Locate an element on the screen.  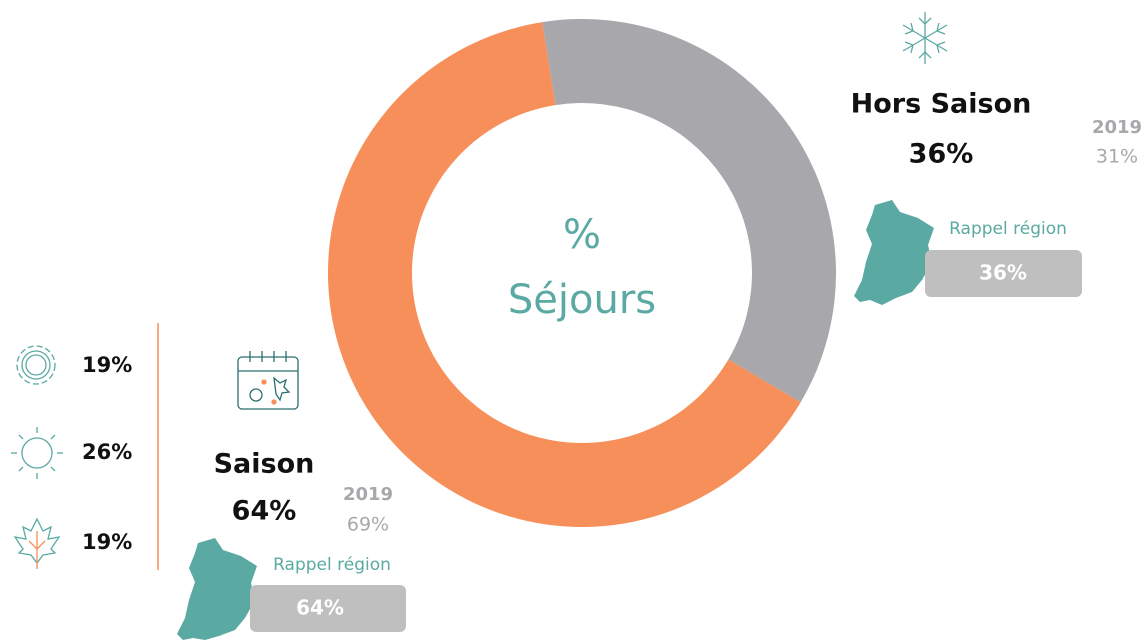
leaf-icon is located at coordinates (37, 543).